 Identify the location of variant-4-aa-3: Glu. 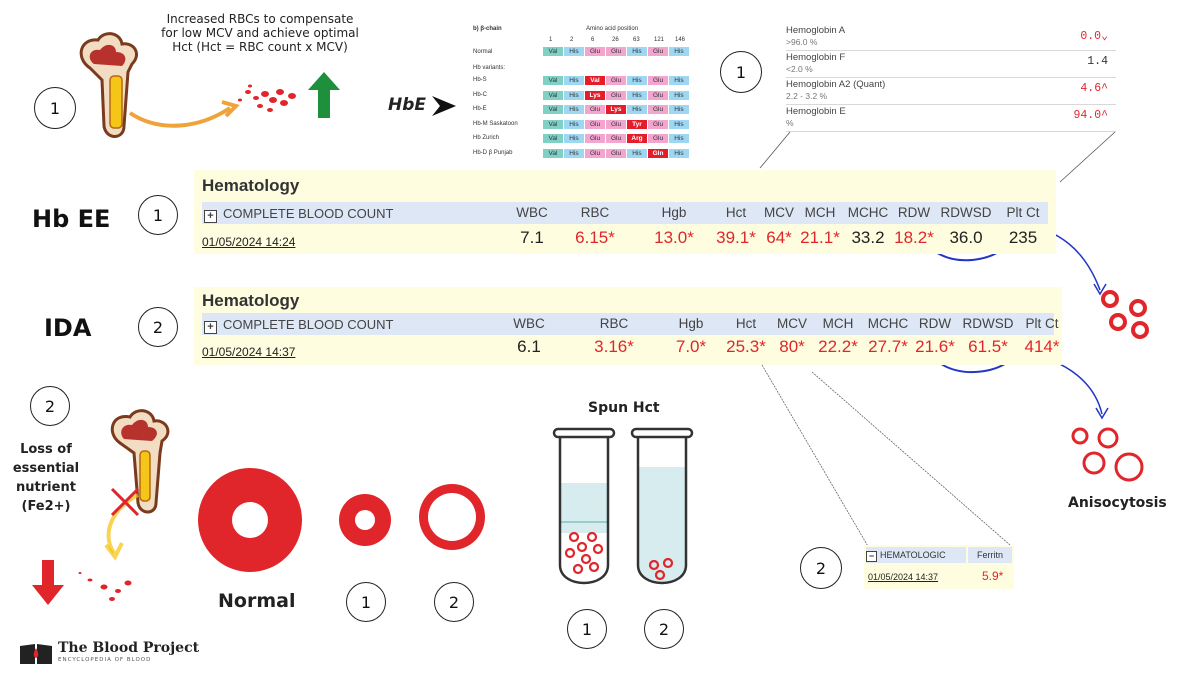
(616, 138).